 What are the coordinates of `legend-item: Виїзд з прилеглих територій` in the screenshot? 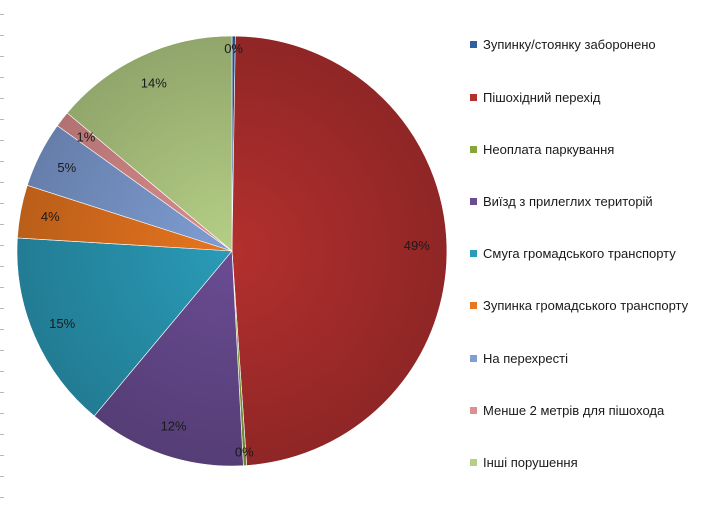 It's located at (587, 202).